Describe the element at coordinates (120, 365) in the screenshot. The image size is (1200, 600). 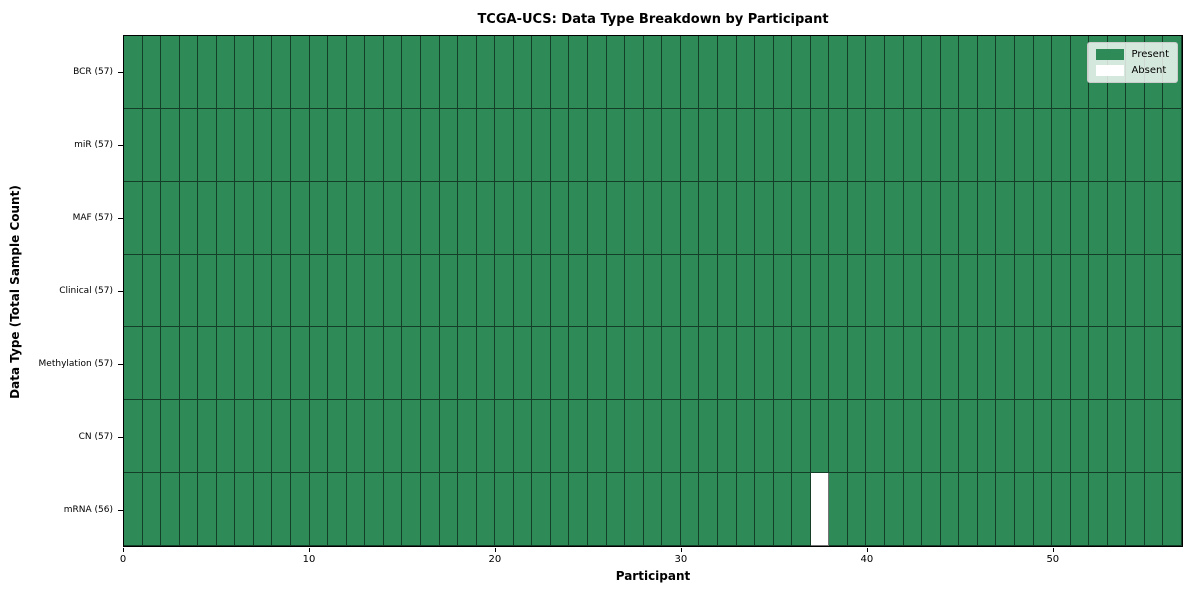
I see `y-tick-mark` at that location.